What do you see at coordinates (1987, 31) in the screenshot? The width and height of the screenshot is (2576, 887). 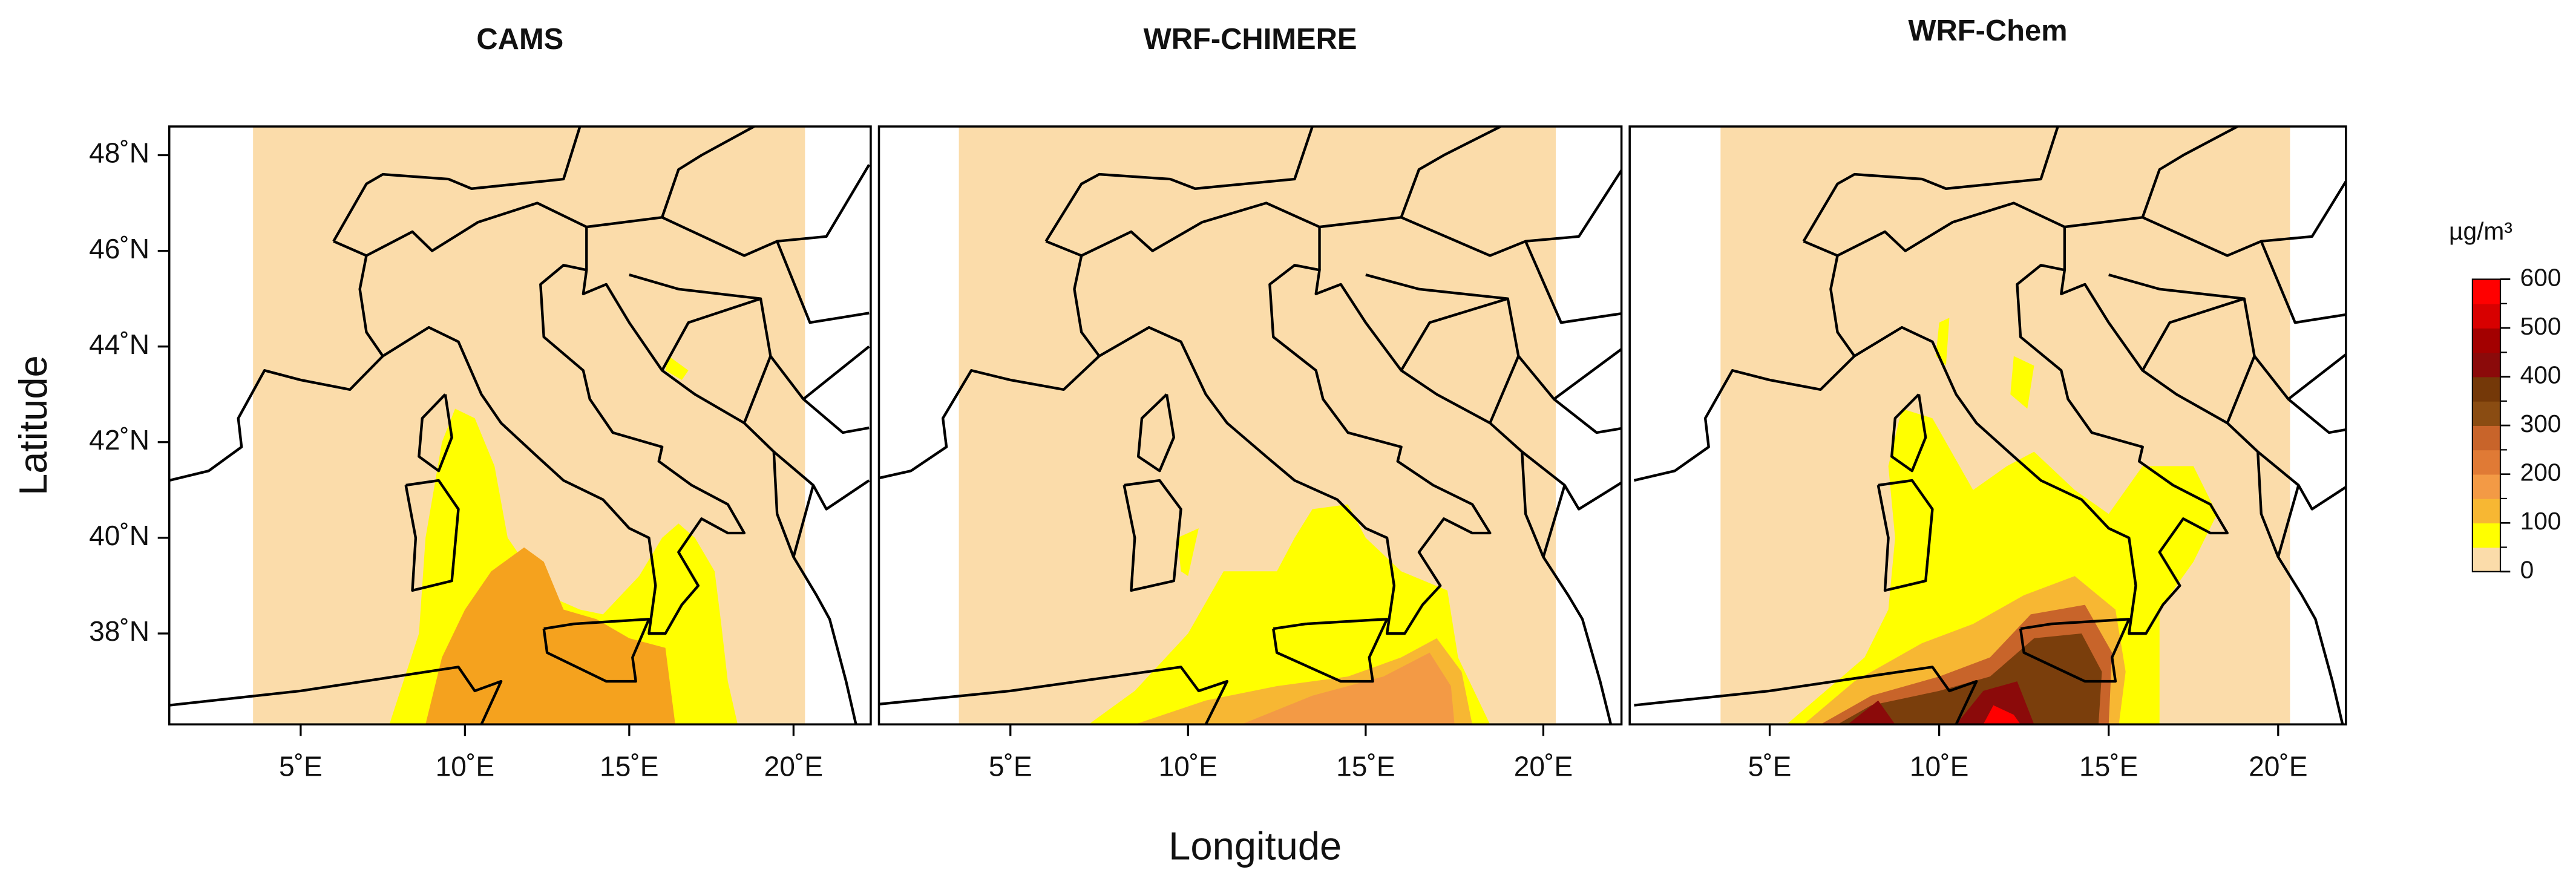 I see `panel-title: WRF-Chem` at bounding box center [1987, 31].